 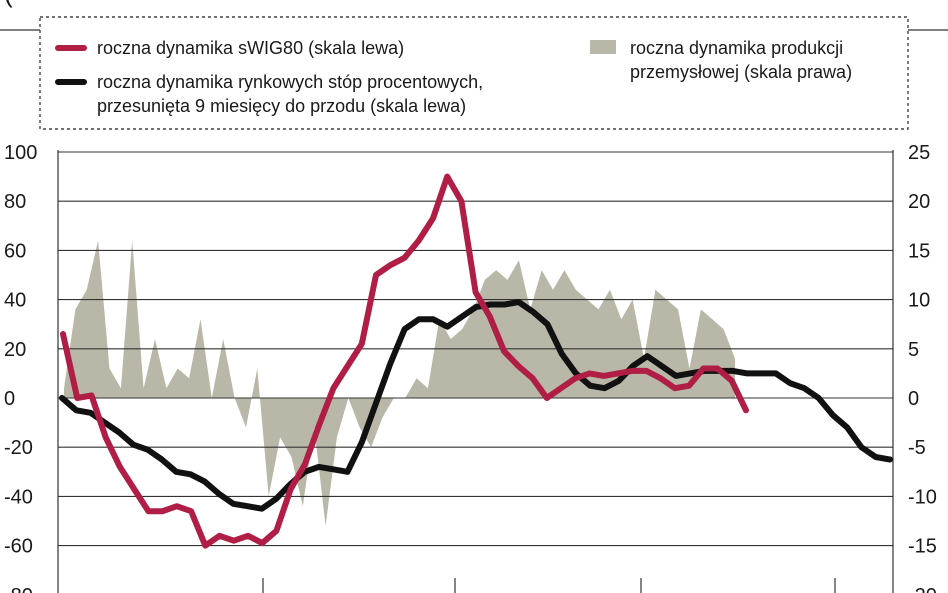 I want to click on legend-label-swig: roczna dynamika sWIG80 (skala lewa), so click(x=250, y=48).